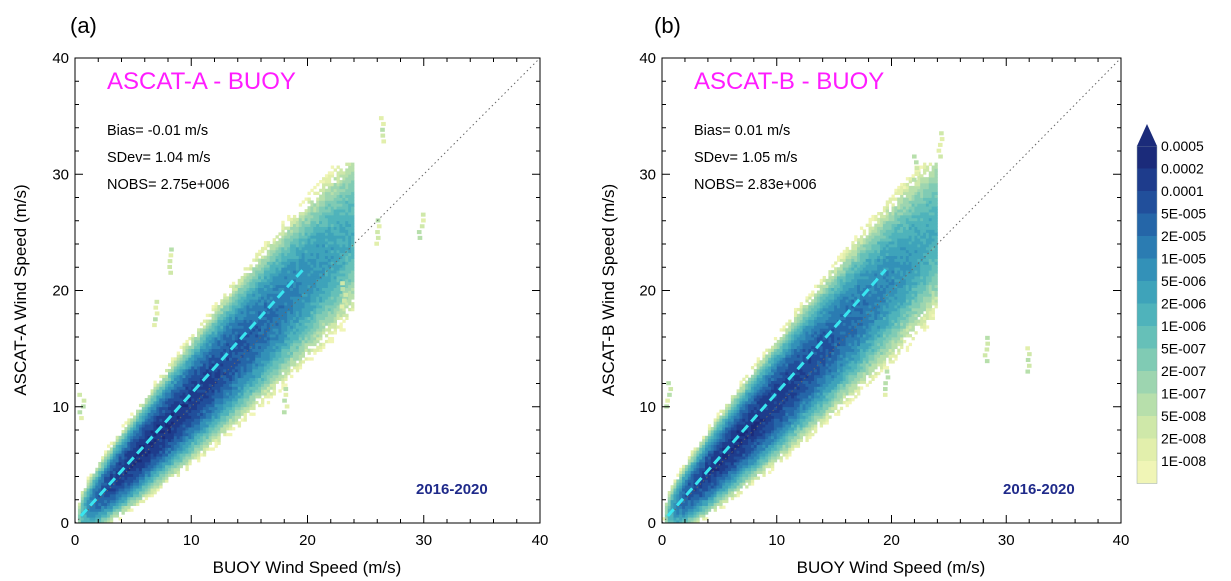 The image size is (1231, 581). What do you see at coordinates (307, 567) in the screenshot?
I see `panel-a-x-axis-title: BUOY Wind Speed (m/s)` at bounding box center [307, 567].